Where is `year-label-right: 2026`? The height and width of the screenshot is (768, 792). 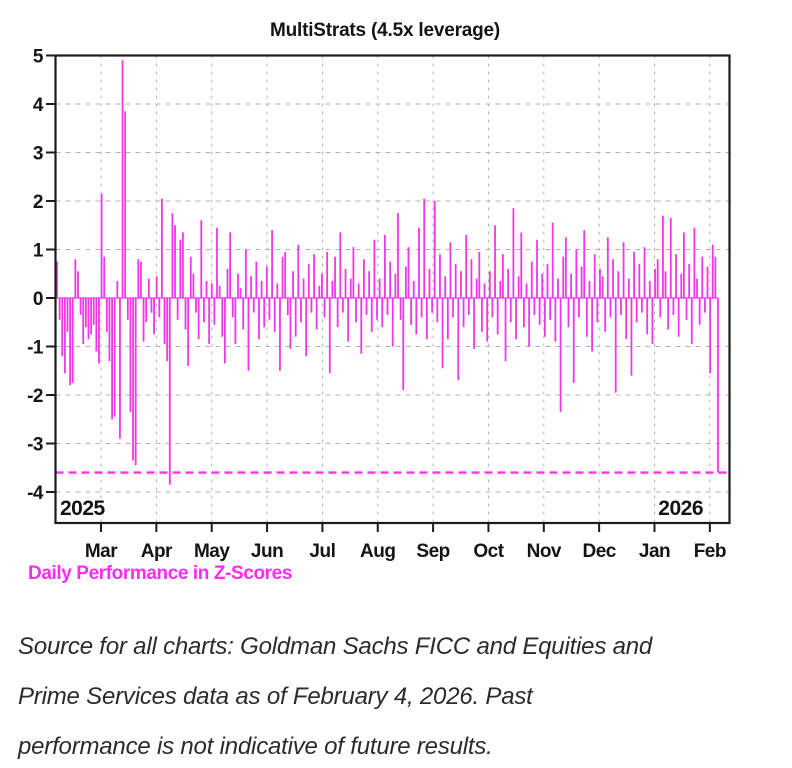
year-label-right: 2026 is located at coordinates (680, 508).